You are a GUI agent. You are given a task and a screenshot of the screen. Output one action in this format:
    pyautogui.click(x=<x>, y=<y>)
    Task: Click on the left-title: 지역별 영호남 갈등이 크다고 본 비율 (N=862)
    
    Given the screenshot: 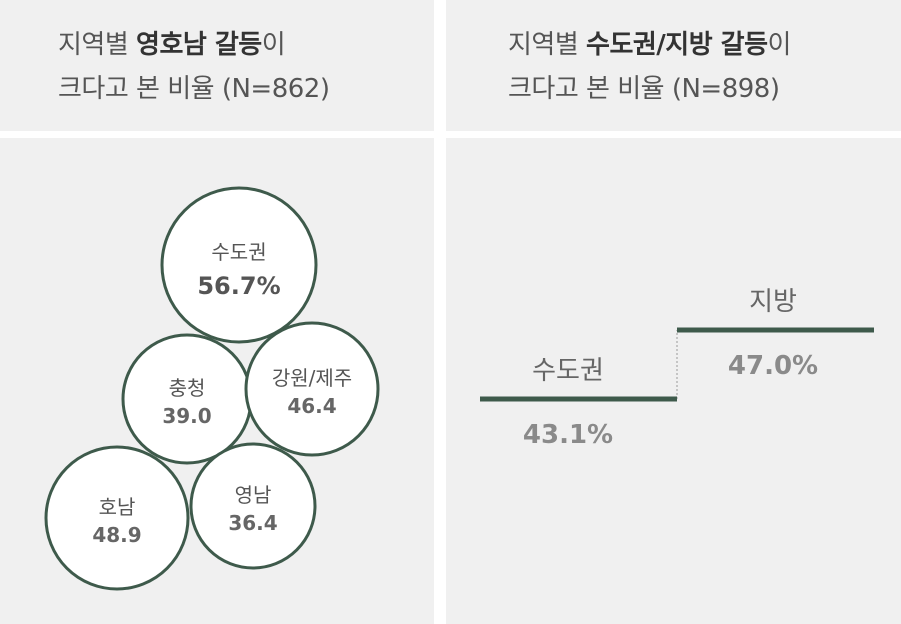 What is the action you would take?
    pyautogui.click(x=194, y=67)
    